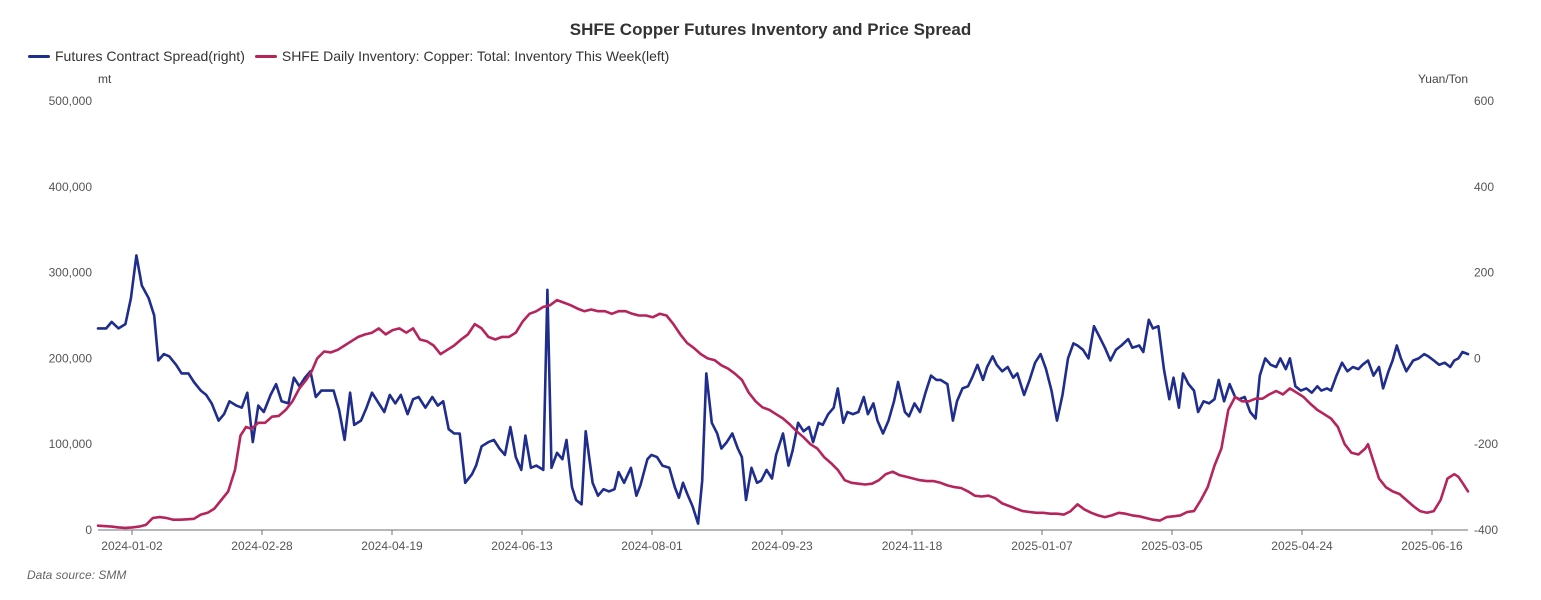 The height and width of the screenshot is (600, 1541). I want to click on right-axis-unit: Yuan/Ton, so click(1442, 79).